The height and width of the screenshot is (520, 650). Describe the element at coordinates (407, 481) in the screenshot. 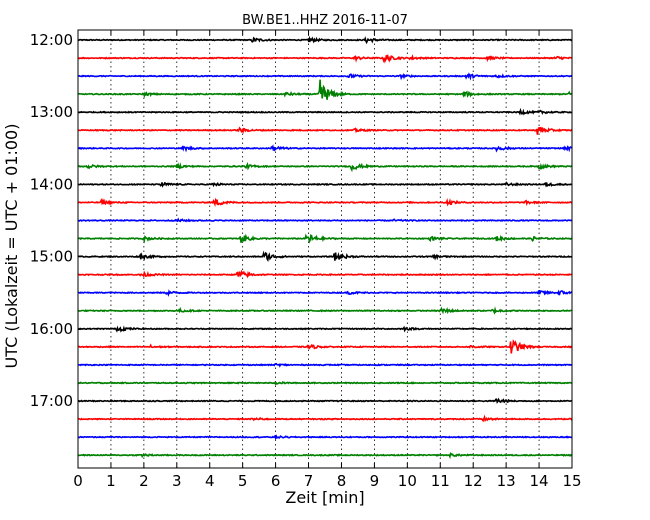

I see `x-tick-label: 10` at that location.